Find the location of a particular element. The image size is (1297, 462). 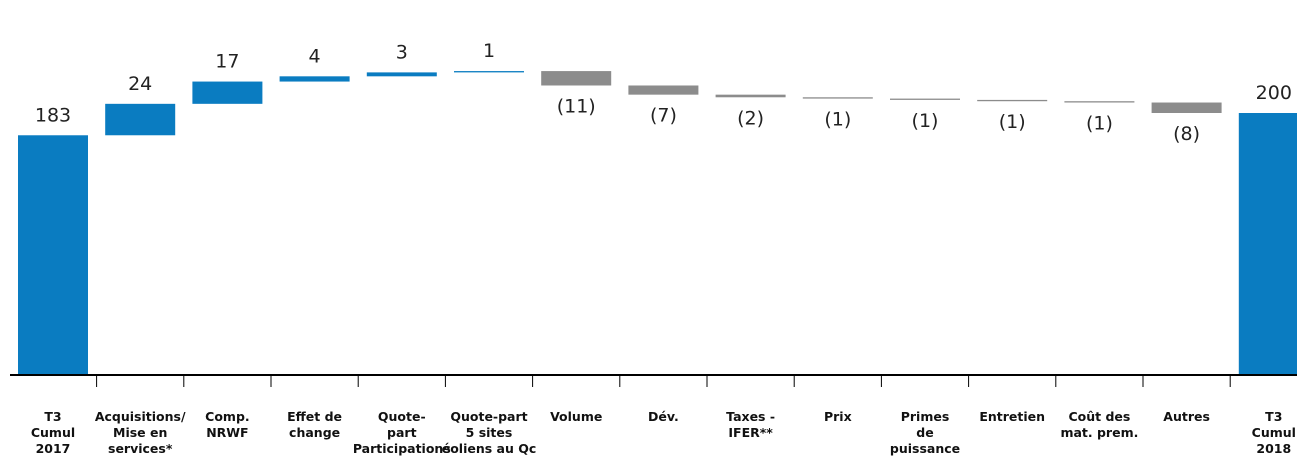

category-label-10: Primes de puissance is located at coordinates (925, 432).